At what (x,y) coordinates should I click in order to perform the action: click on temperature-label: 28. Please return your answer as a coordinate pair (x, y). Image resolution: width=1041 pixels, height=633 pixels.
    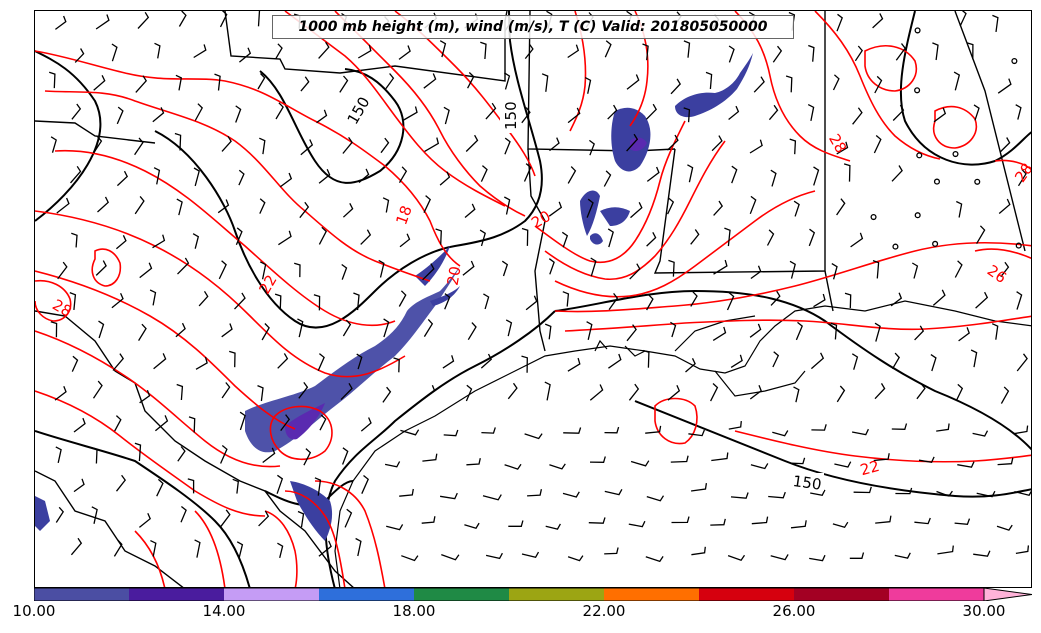
    Looking at the image, I should click on (837, 144).